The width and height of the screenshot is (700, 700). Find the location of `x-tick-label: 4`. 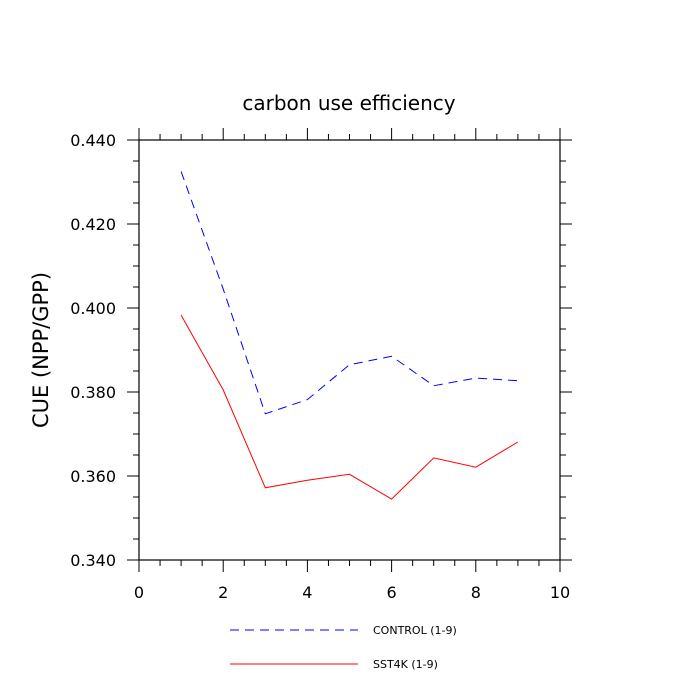

x-tick-label: 4 is located at coordinates (307, 592).